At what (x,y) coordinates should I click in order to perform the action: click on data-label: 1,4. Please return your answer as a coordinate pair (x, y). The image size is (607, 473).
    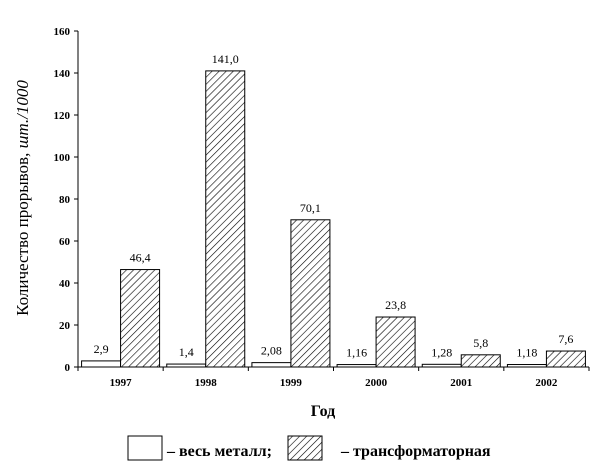
    Looking at the image, I should click on (186, 352).